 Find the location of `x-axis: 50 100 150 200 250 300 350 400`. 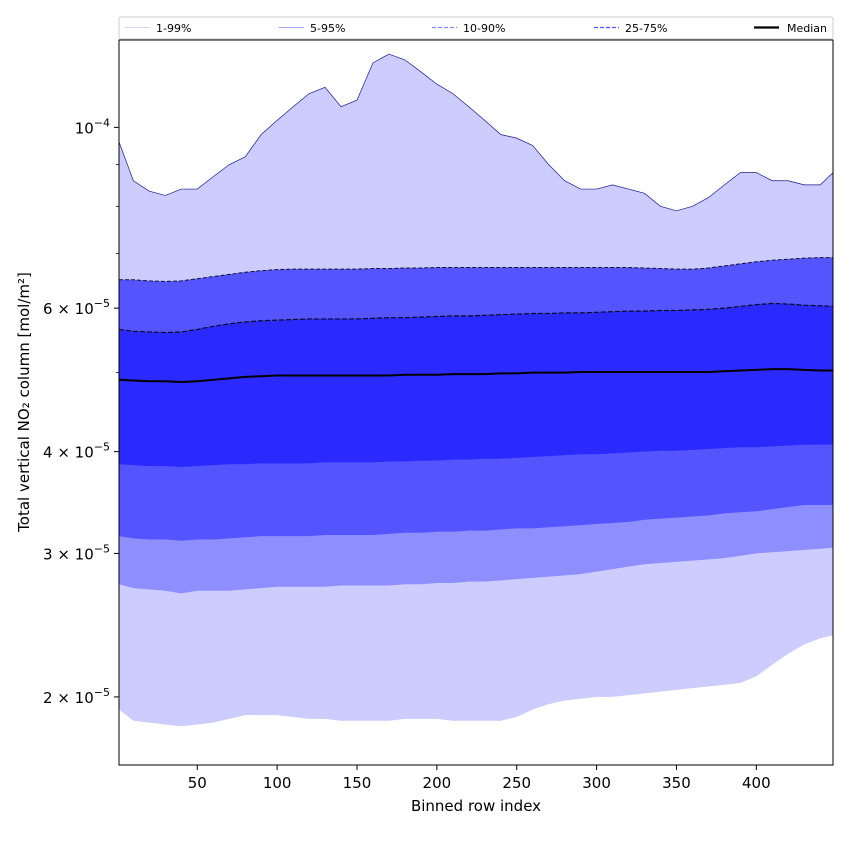

x-axis: 50 100 150 200 250 300 350 400 is located at coordinates (479, 778).